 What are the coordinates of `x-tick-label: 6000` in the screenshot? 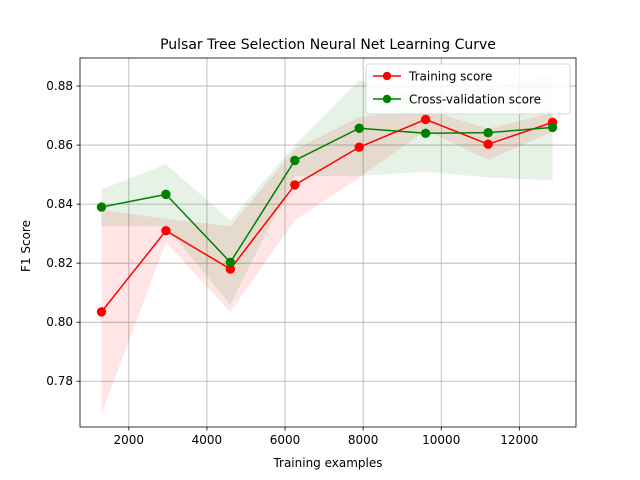 It's located at (285, 440).